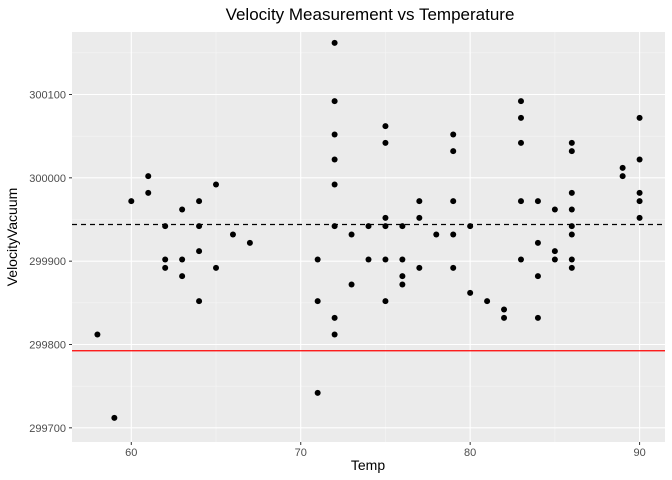 Image resolution: width=672 pixels, height=480 pixels. Describe the element at coordinates (47, 179) in the screenshot. I see `y-tick-label: 300000` at that location.